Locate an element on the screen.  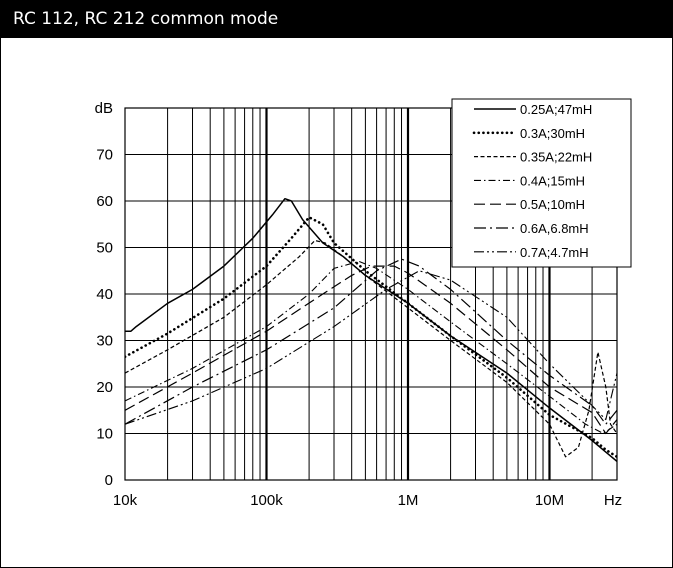
y-tick-label: 0 is located at coordinates (109, 480).